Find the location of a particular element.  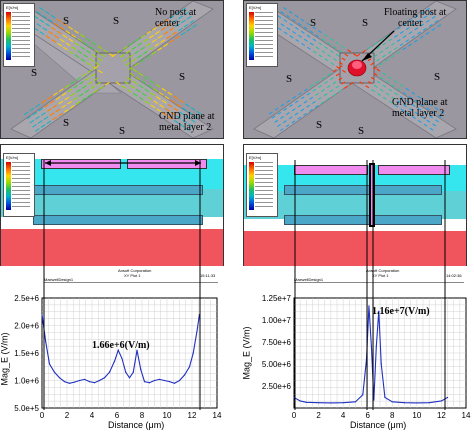

header-time: 14:02:36 is located at coordinates (454, 275).